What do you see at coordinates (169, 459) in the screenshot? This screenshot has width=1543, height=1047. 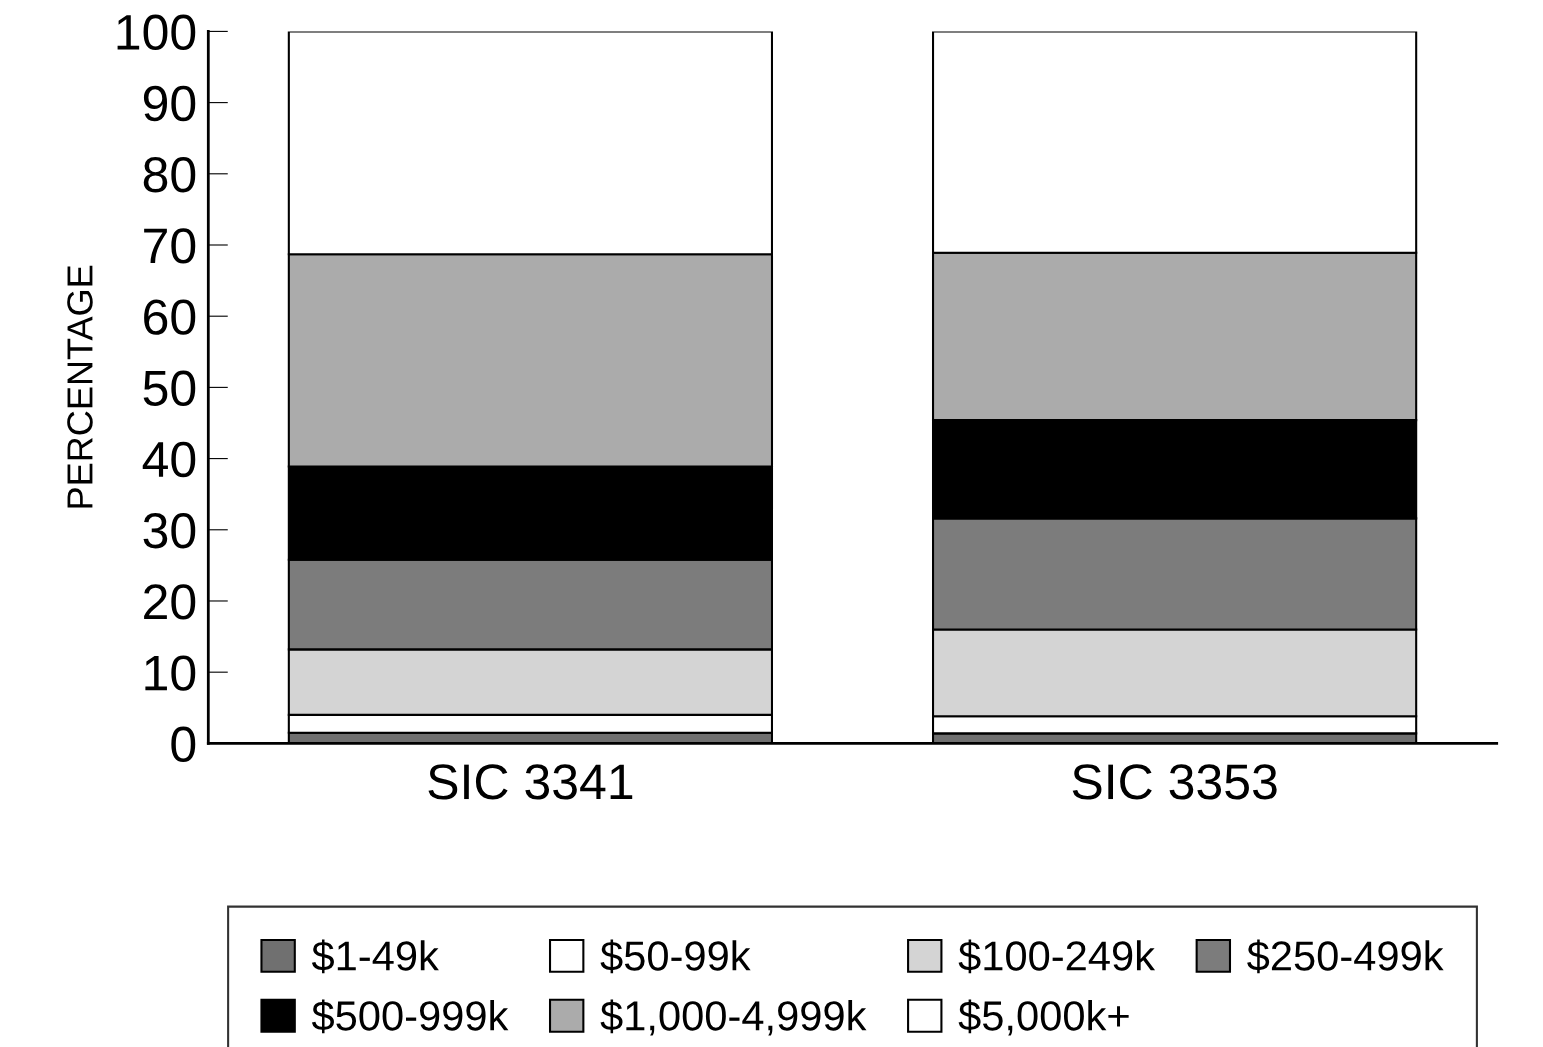 I see `y-tick-label: 40` at bounding box center [169, 459].